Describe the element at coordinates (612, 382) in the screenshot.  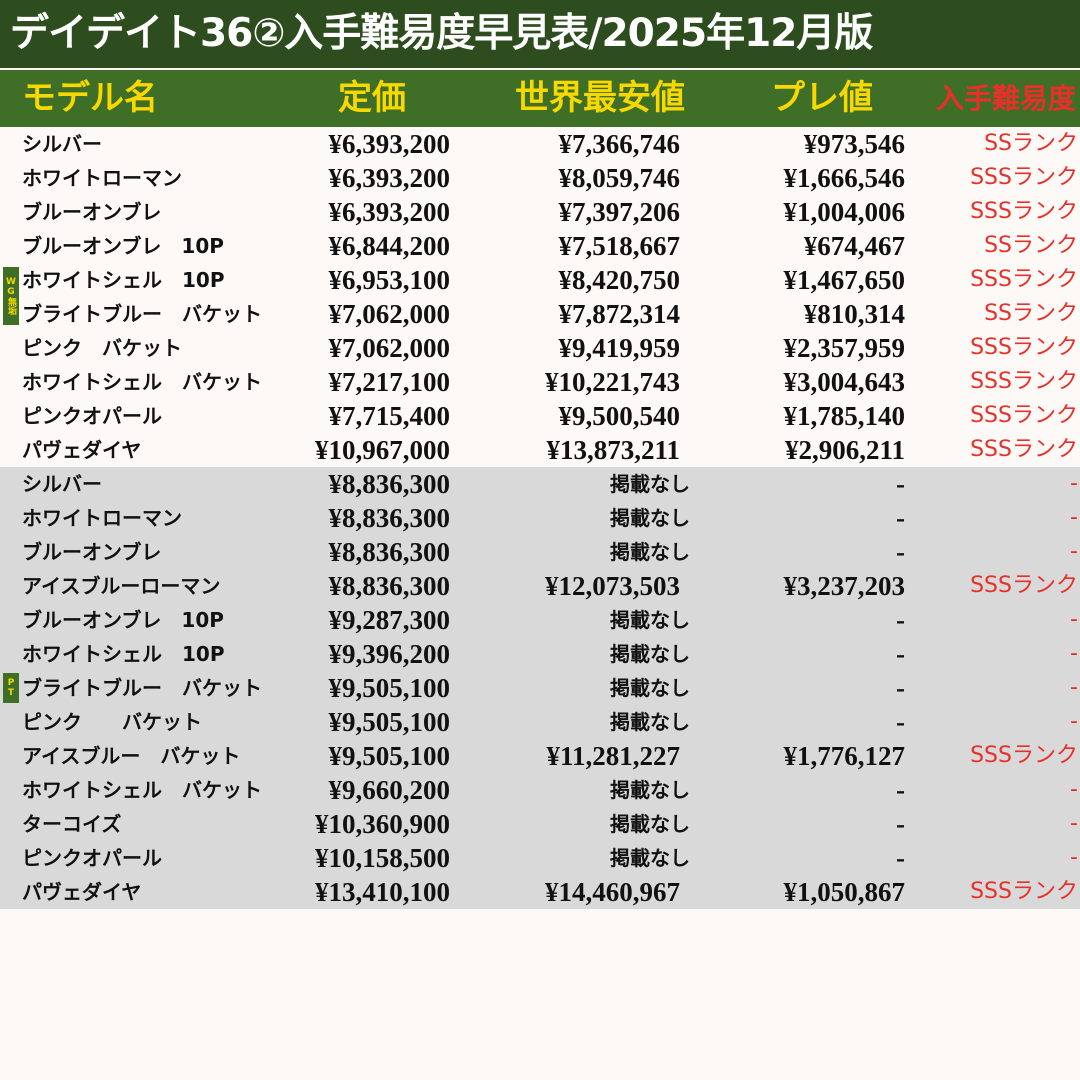
I see `lowest-price: ¥10,221,743` at that location.